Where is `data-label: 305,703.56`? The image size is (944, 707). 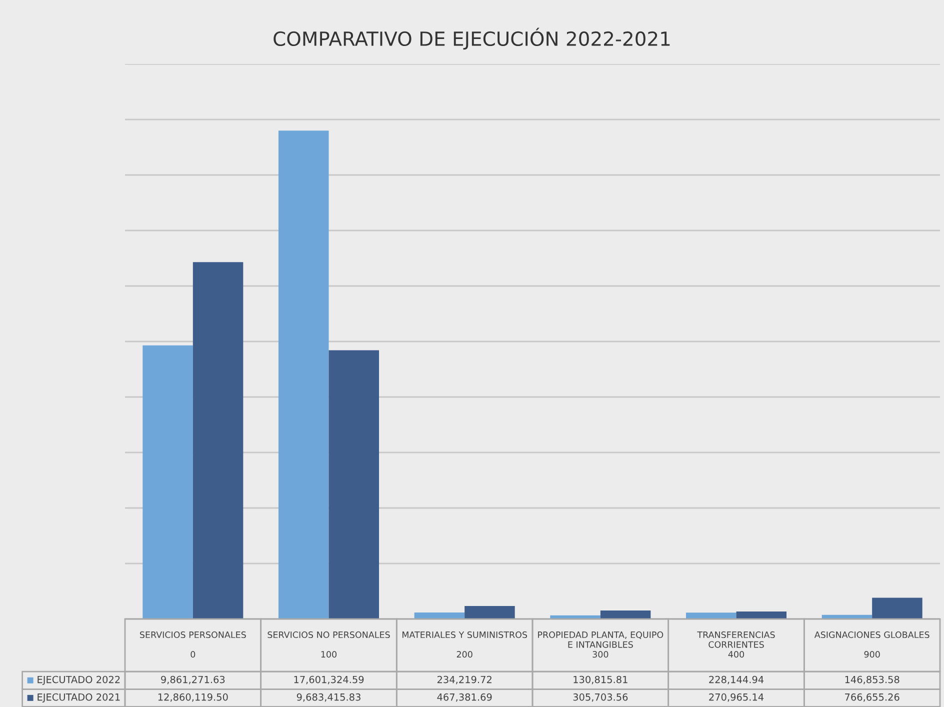
data-label: 305,703.56 is located at coordinates (600, 697).